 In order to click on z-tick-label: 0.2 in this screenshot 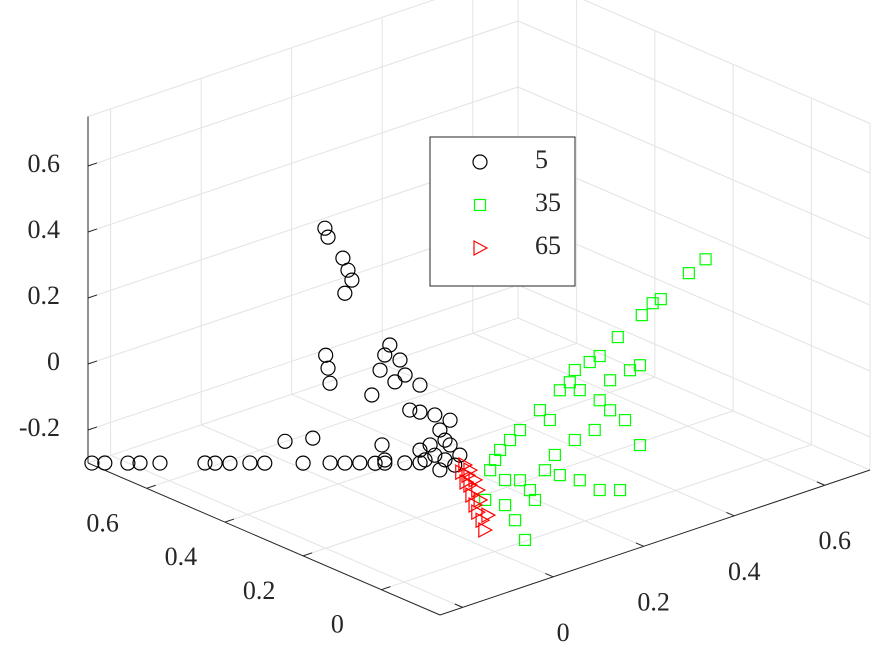, I will do `click(44, 295)`.